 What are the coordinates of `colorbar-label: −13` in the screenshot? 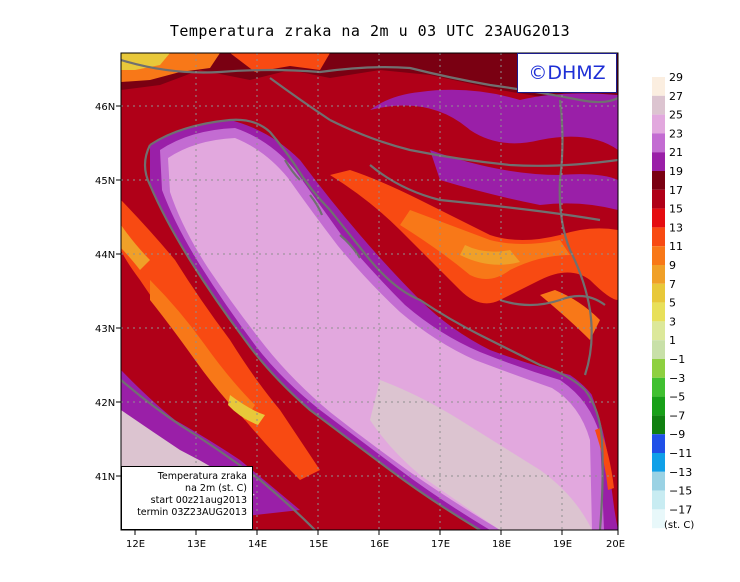 It's located at (680, 472).